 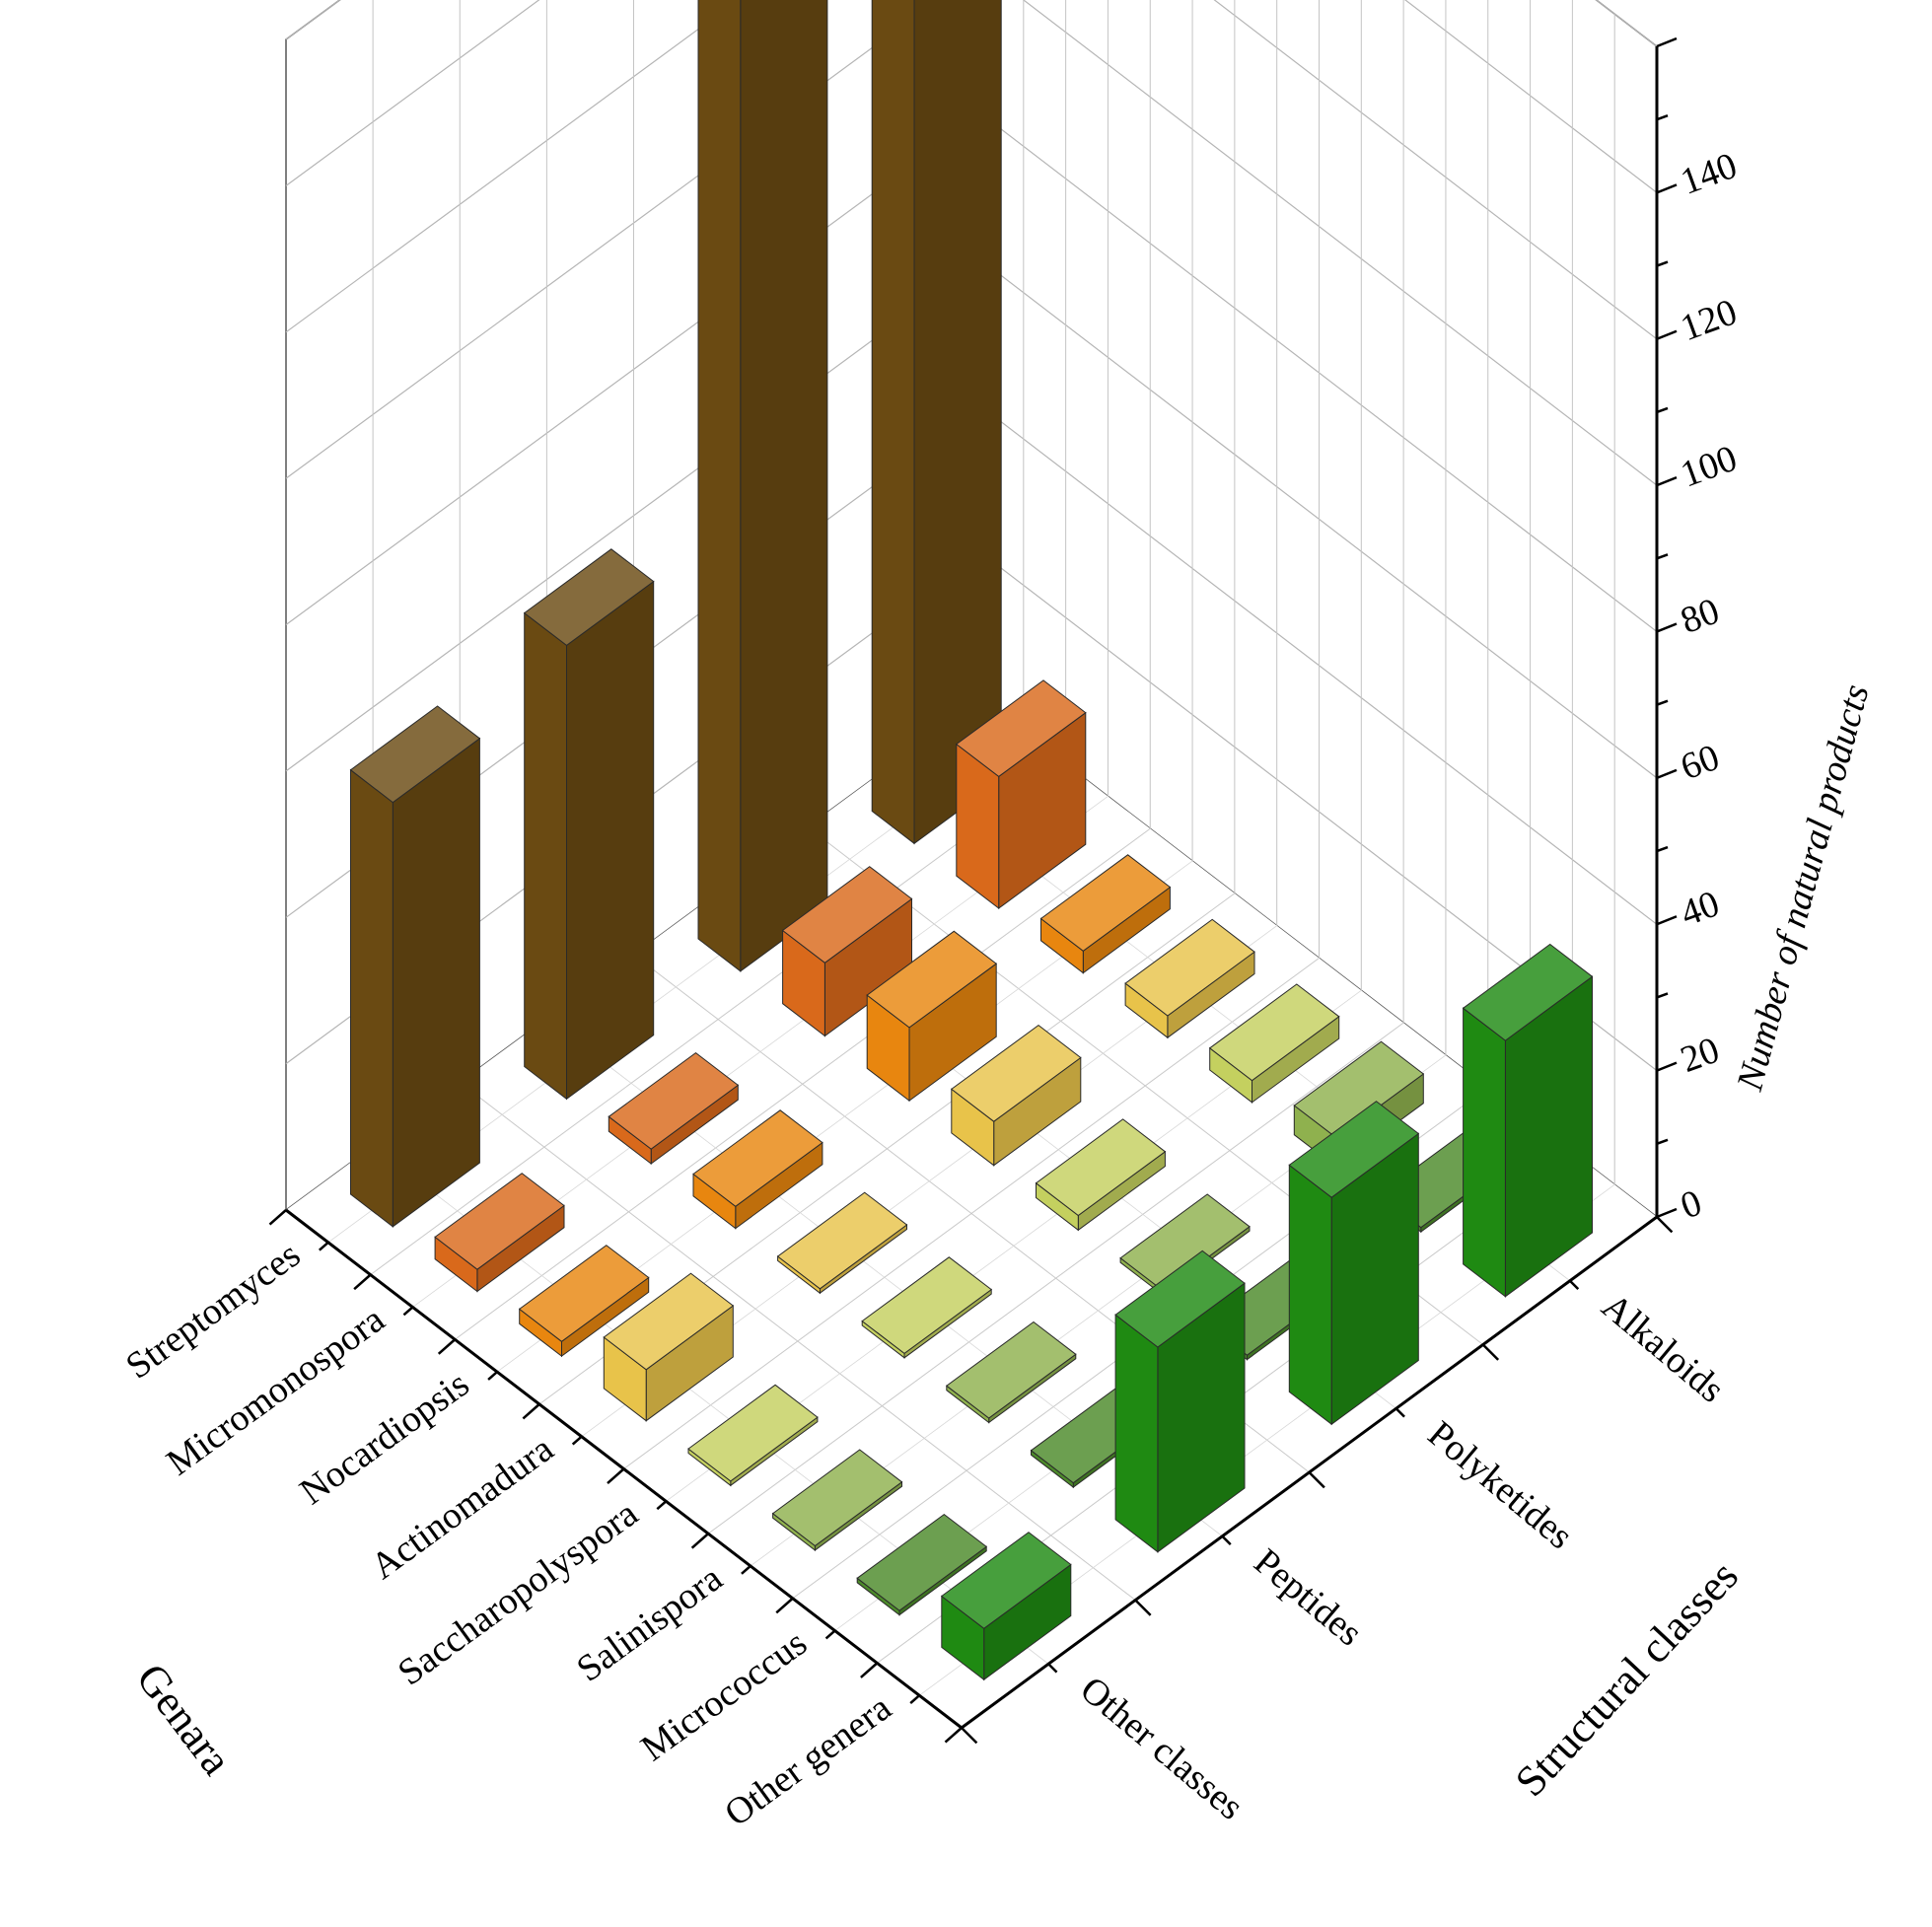 I want to click on z-tick-label: 0, so click(x=1691, y=1204).